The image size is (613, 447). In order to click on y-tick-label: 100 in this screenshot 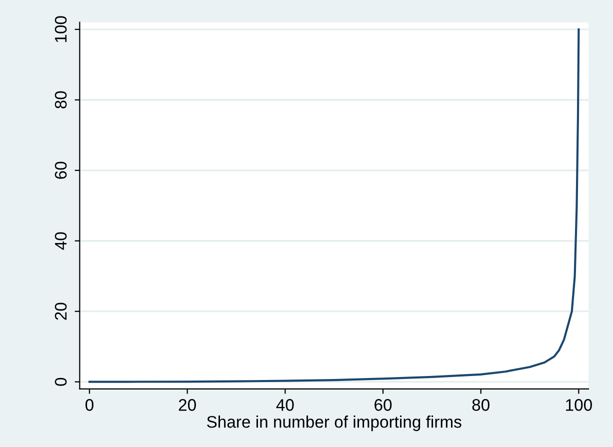, I will do `click(60, 29)`.